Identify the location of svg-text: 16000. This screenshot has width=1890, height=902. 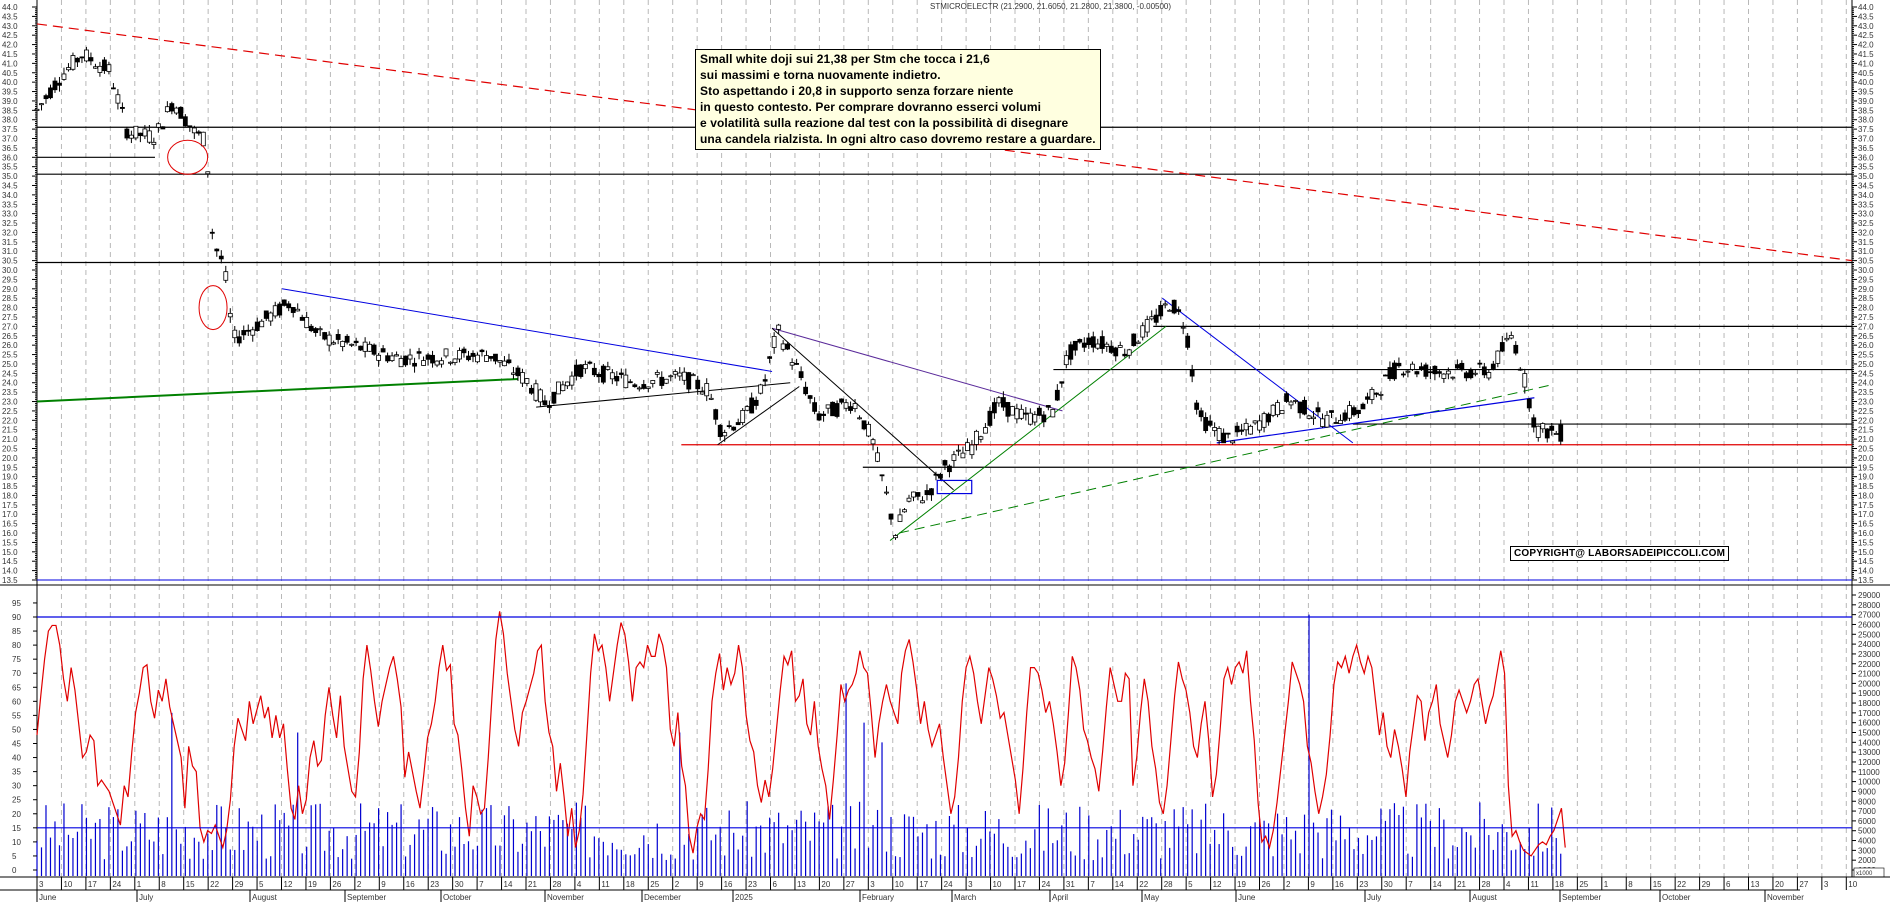
(1869, 723).